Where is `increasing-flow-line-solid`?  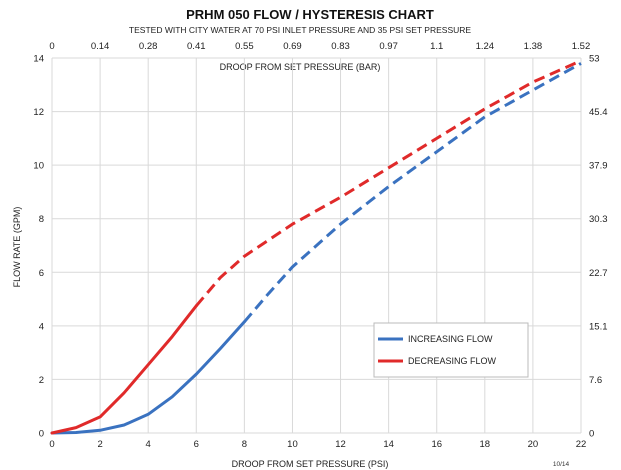
increasing-flow-line-solid is located at coordinates (148, 377).